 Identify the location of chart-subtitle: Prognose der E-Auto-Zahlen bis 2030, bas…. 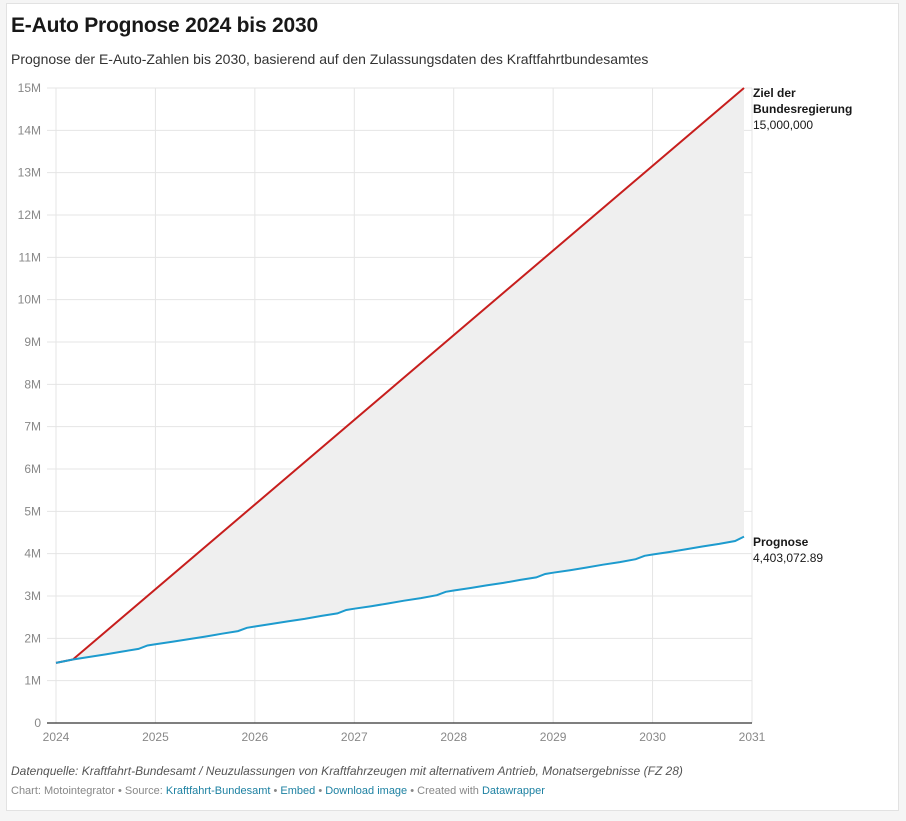
(330, 59).